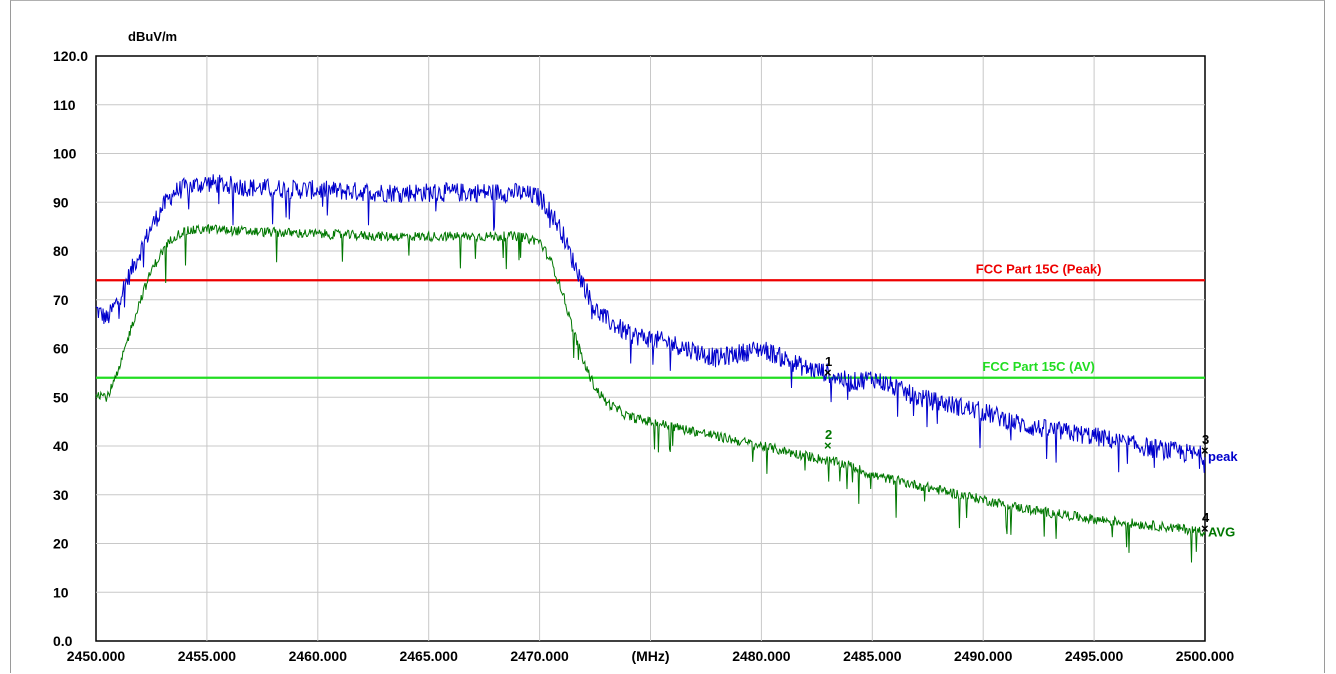 The image size is (1336, 674). I want to click on x-tick-label: 2450.000, so click(96, 656).